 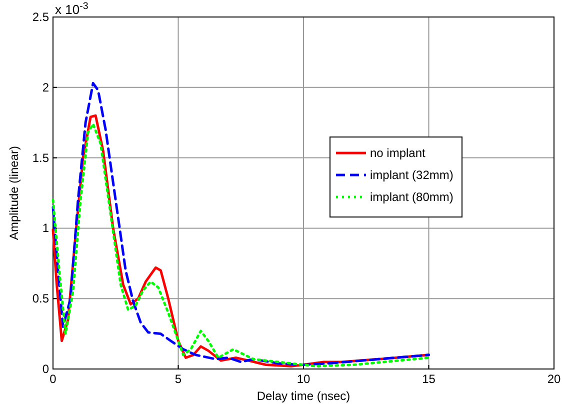 What do you see at coordinates (412, 197) in the screenshot?
I see `legend-label: implant (80mm)` at bounding box center [412, 197].